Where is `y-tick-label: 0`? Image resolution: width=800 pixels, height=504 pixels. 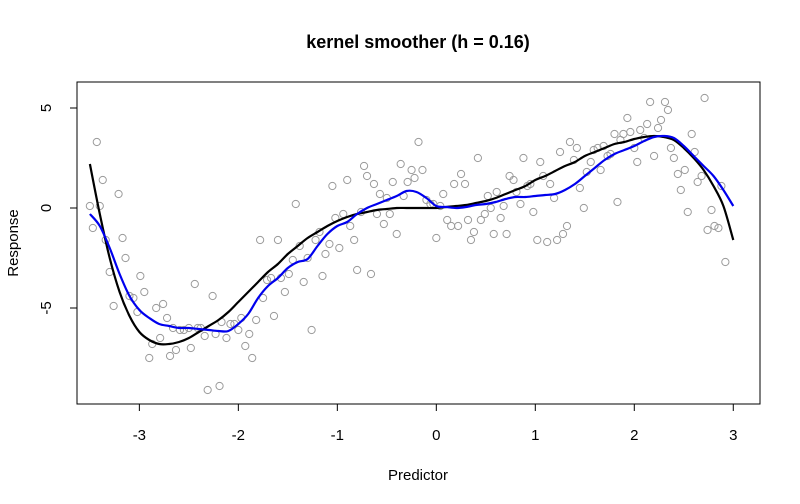
y-tick-label: 0 is located at coordinates (46, 208).